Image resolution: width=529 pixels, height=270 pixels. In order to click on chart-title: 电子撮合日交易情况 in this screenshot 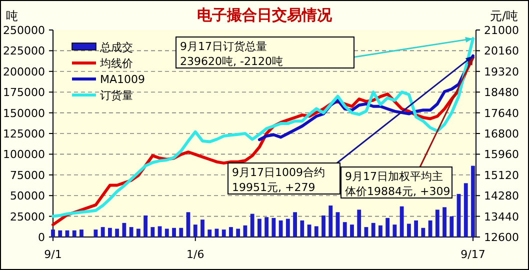, I will do `click(265, 15)`.